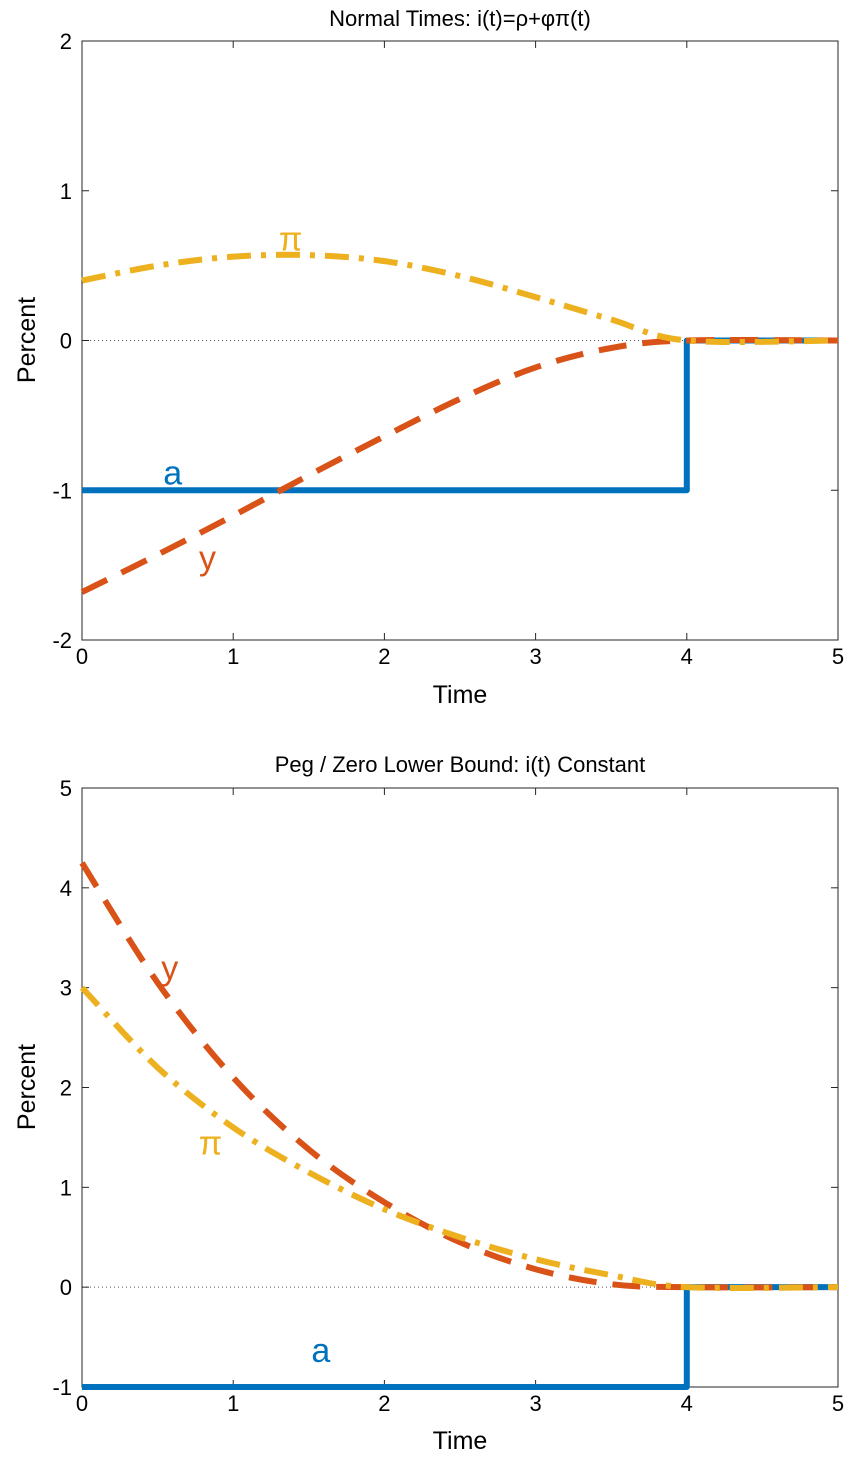 This screenshot has height=1461, width=849. I want to click on y-tick-label: 3, so click(66, 988).